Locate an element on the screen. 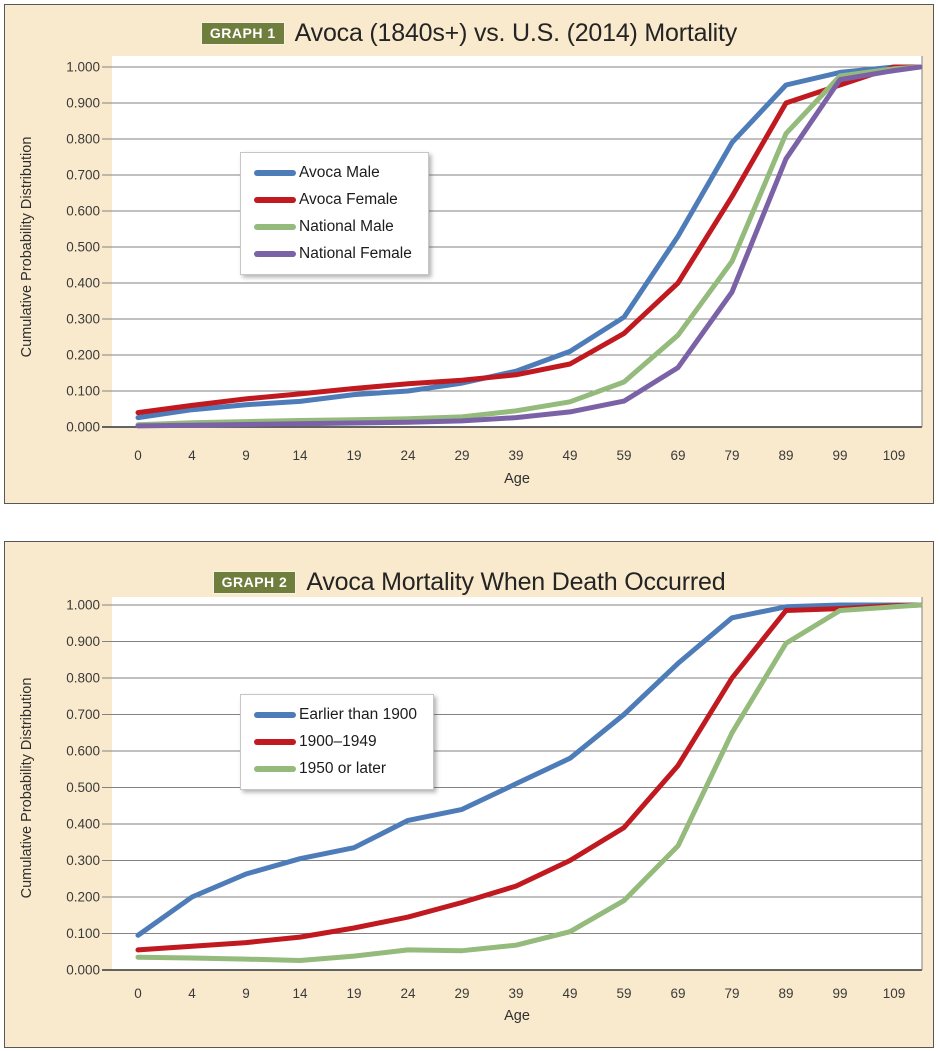 Image resolution: width=940 pixels, height=1051 pixels. legend-item: National Male is located at coordinates (333, 227).